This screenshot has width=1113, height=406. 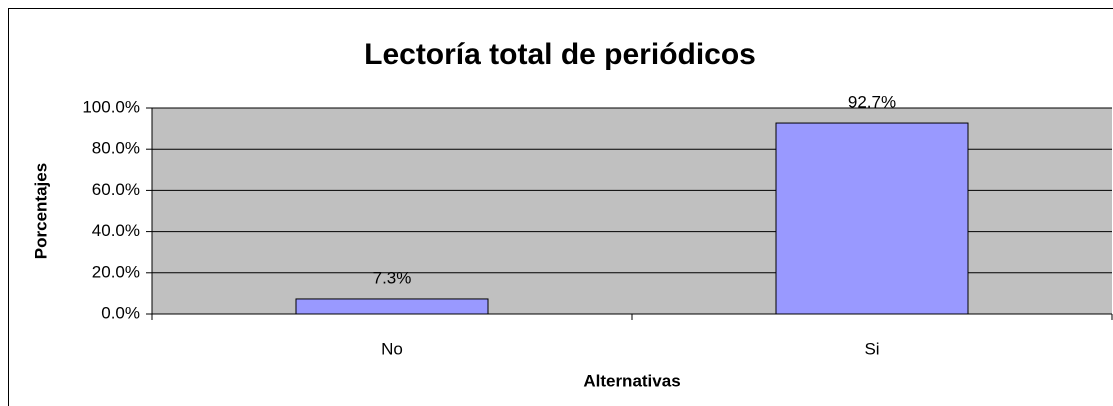 I want to click on y-axis-label: Porcentajes, so click(x=40, y=211).